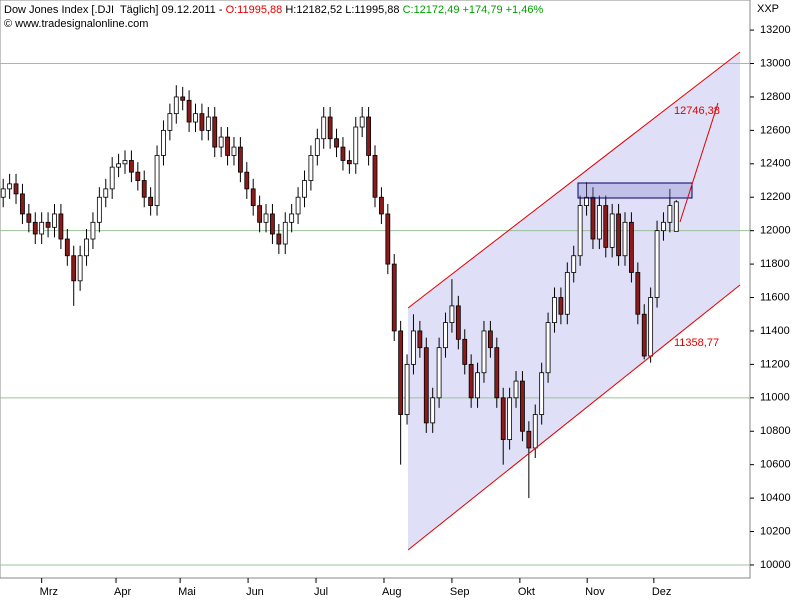 The width and height of the screenshot is (800, 600). I want to click on resistance-box, so click(635, 190).